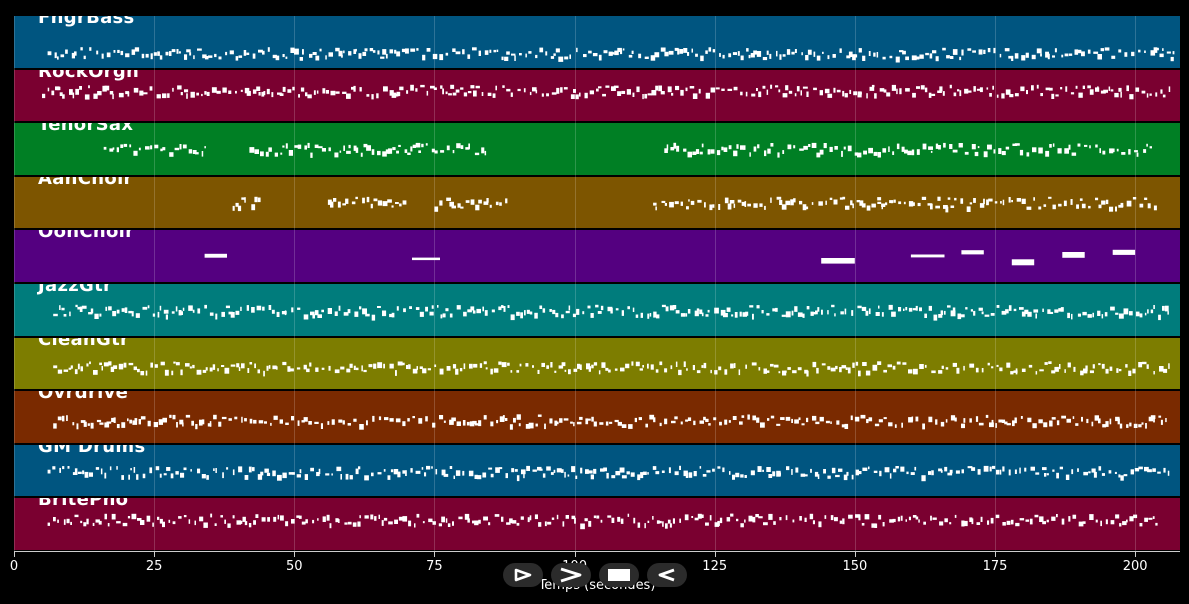 The image size is (1189, 604). What do you see at coordinates (619, 575) in the screenshot?
I see `stop-button` at bounding box center [619, 575].